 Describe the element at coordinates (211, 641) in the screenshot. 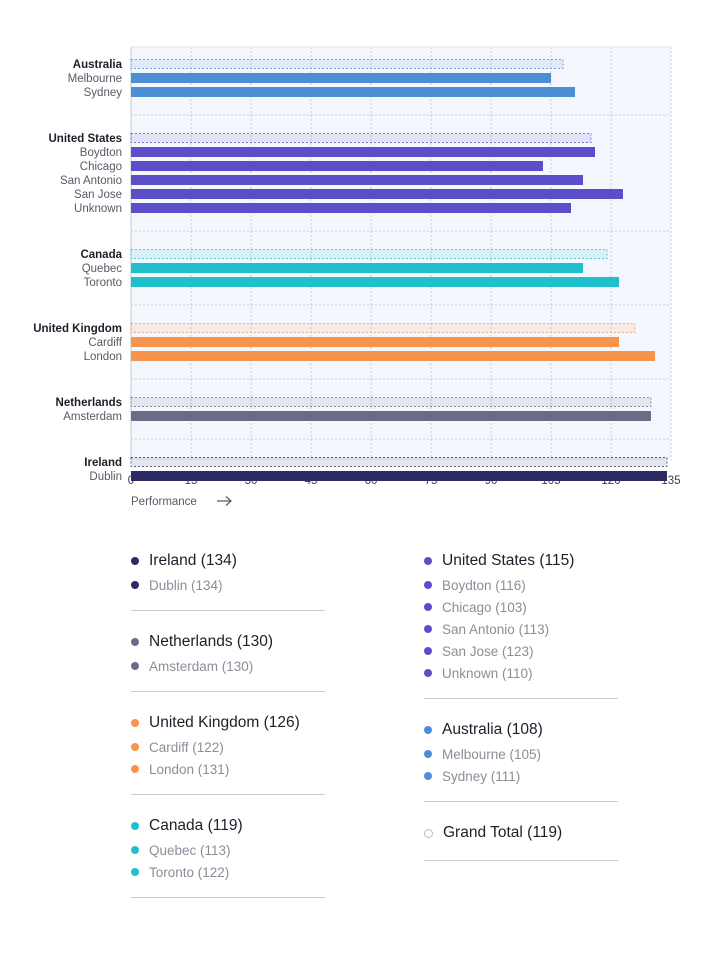

I see `legend-label: Netherlands (130)` at that location.